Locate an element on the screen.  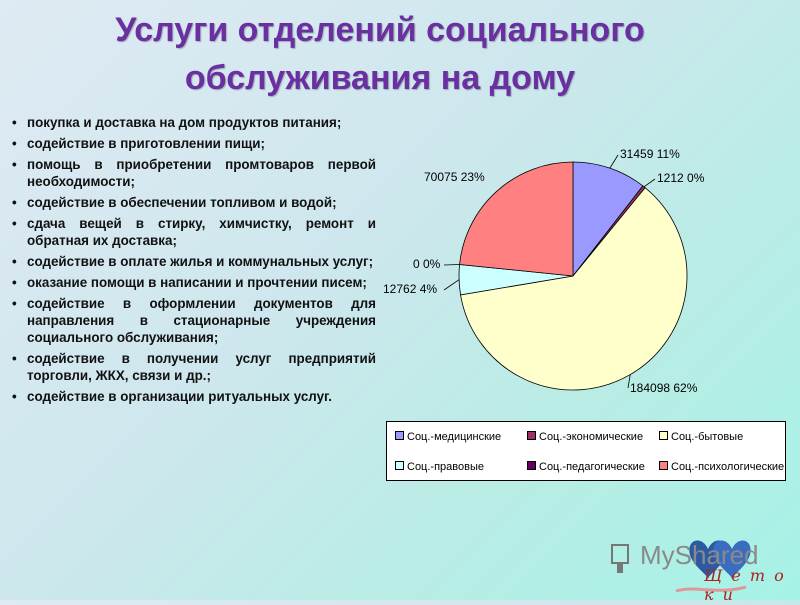
presentation-stand-icon is located at coordinates (620, 568).